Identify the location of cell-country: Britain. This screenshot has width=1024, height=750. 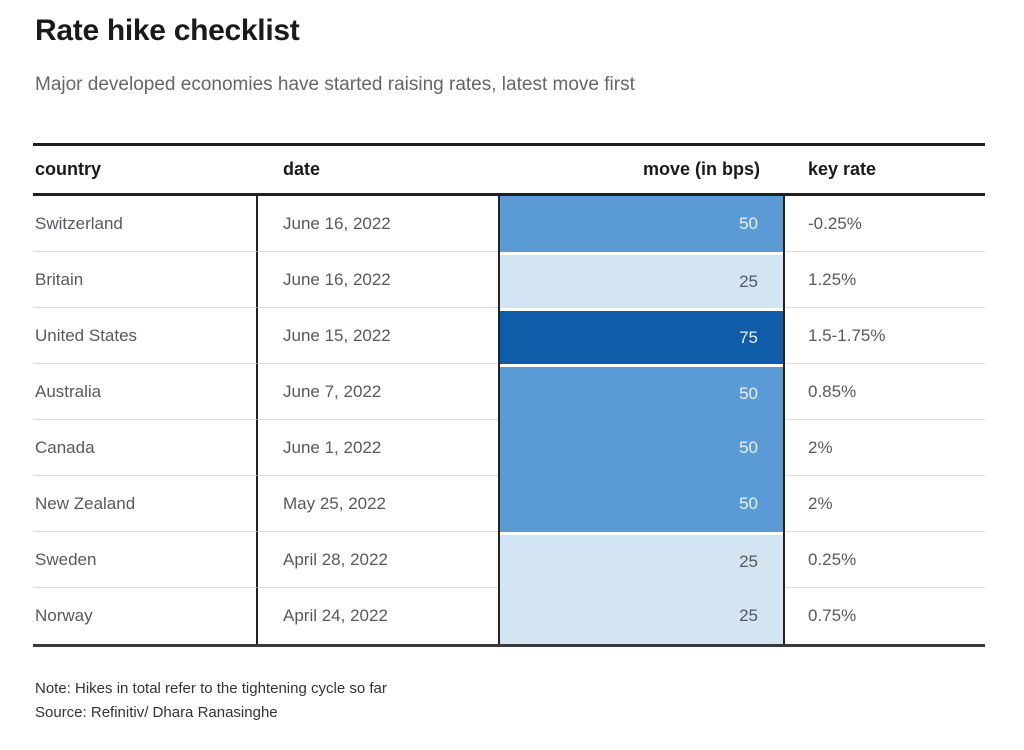
(145, 280).